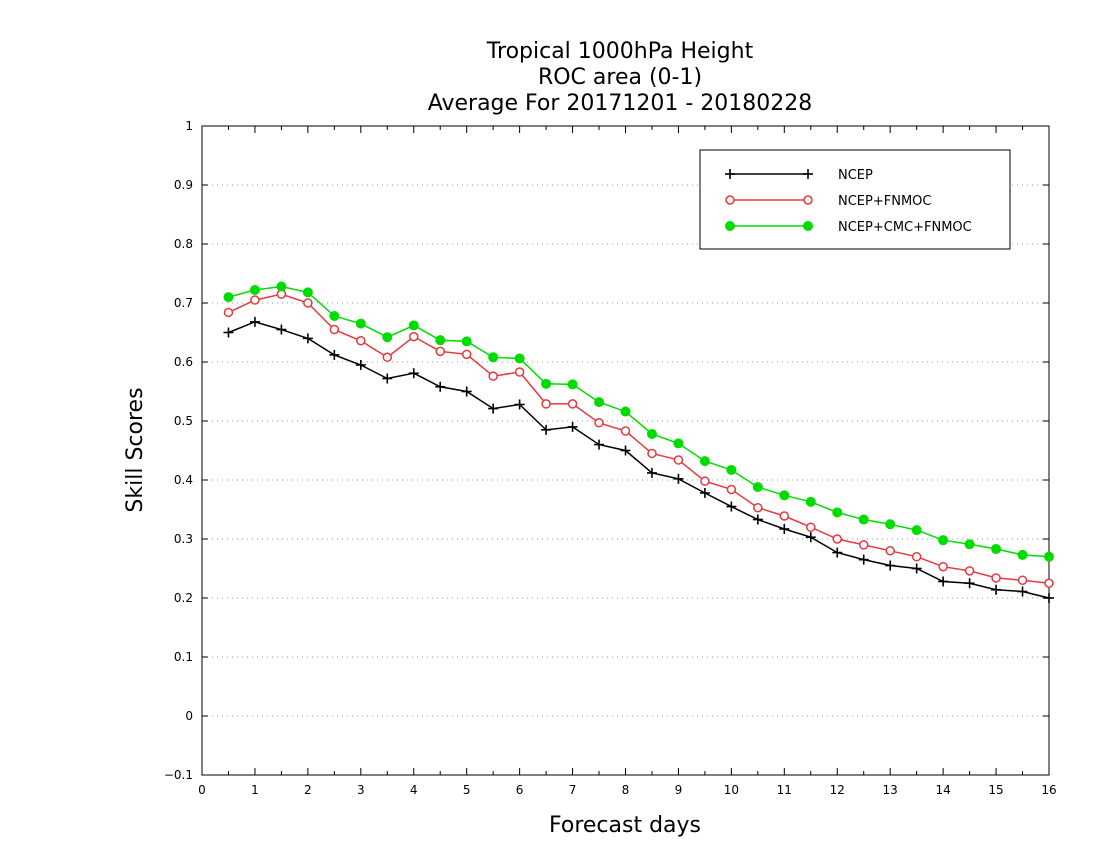 The height and width of the screenshot is (850, 1100). I want to click on legend-box, so click(855, 199).